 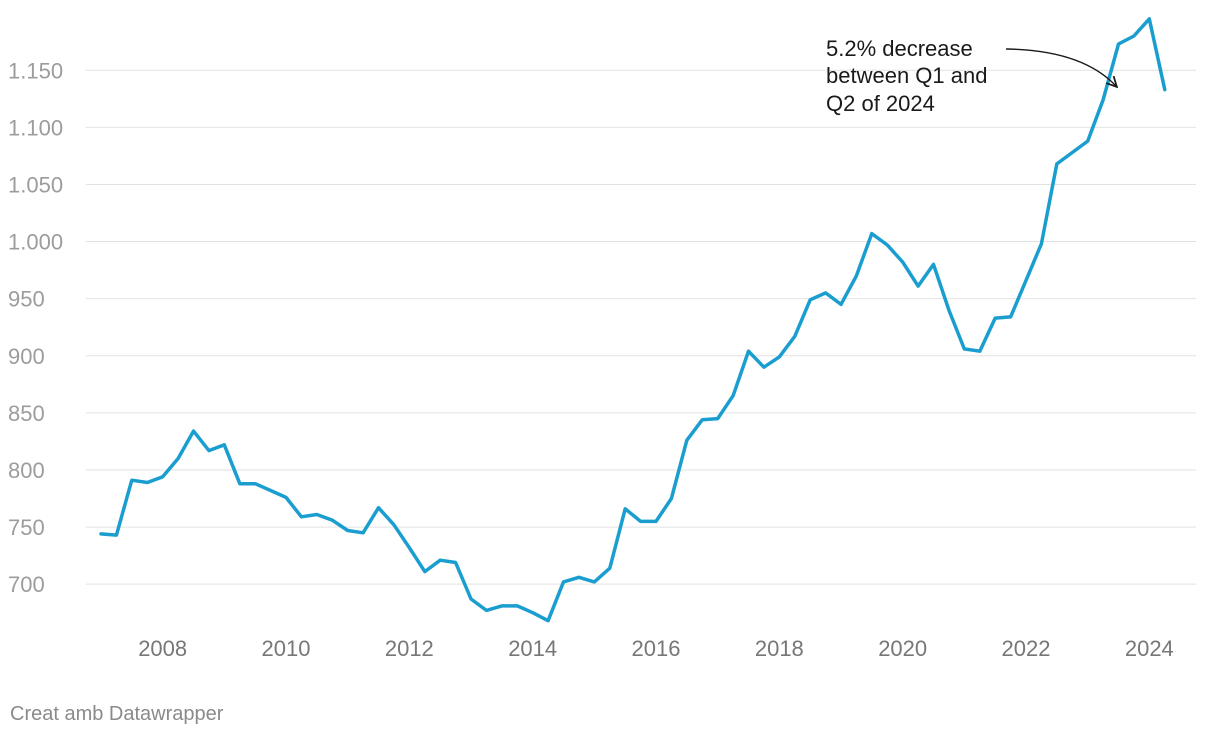 What do you see at coordinates (1149, 648) in the screenshot?
I see `x-tick-label: 2024` at bounding box center [1149, 648].